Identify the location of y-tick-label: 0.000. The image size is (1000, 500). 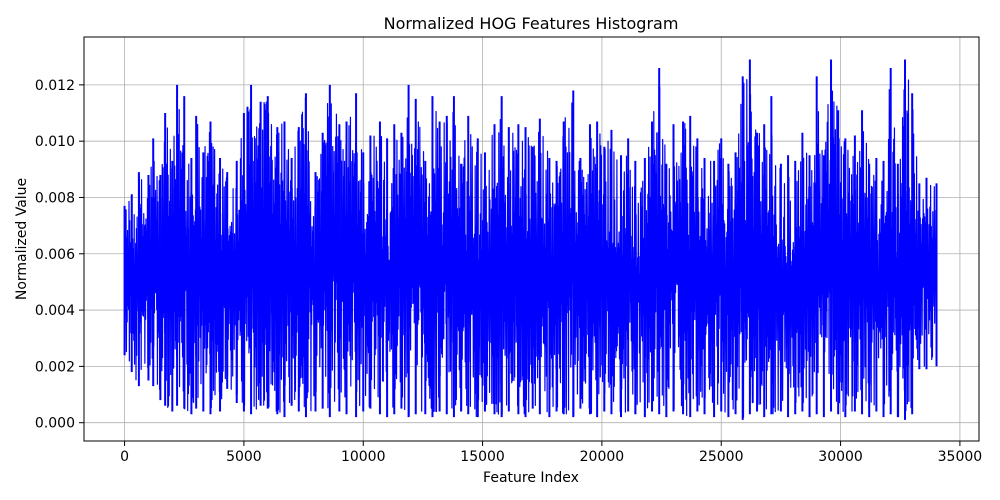
(55, 424).